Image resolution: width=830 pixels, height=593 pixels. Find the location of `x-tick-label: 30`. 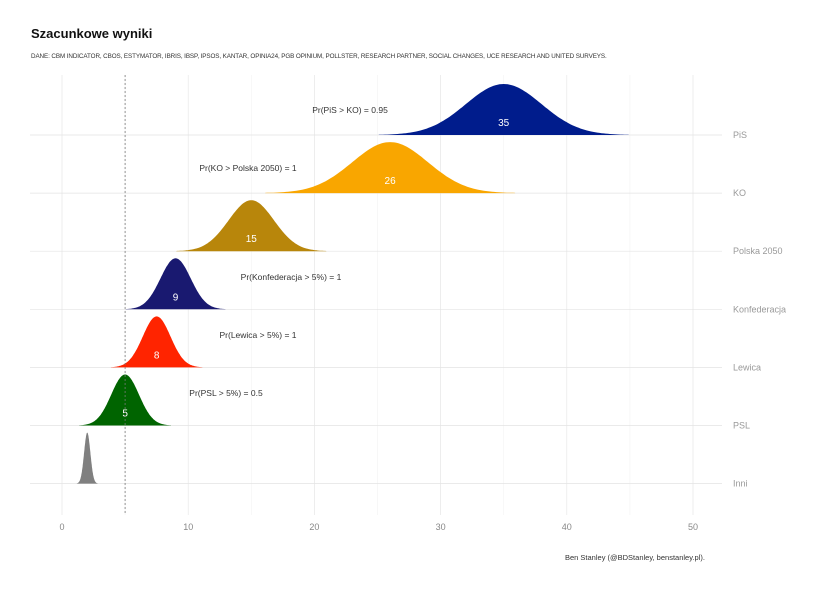

x-tick-label: 30 is located at coordinates (441, 527).